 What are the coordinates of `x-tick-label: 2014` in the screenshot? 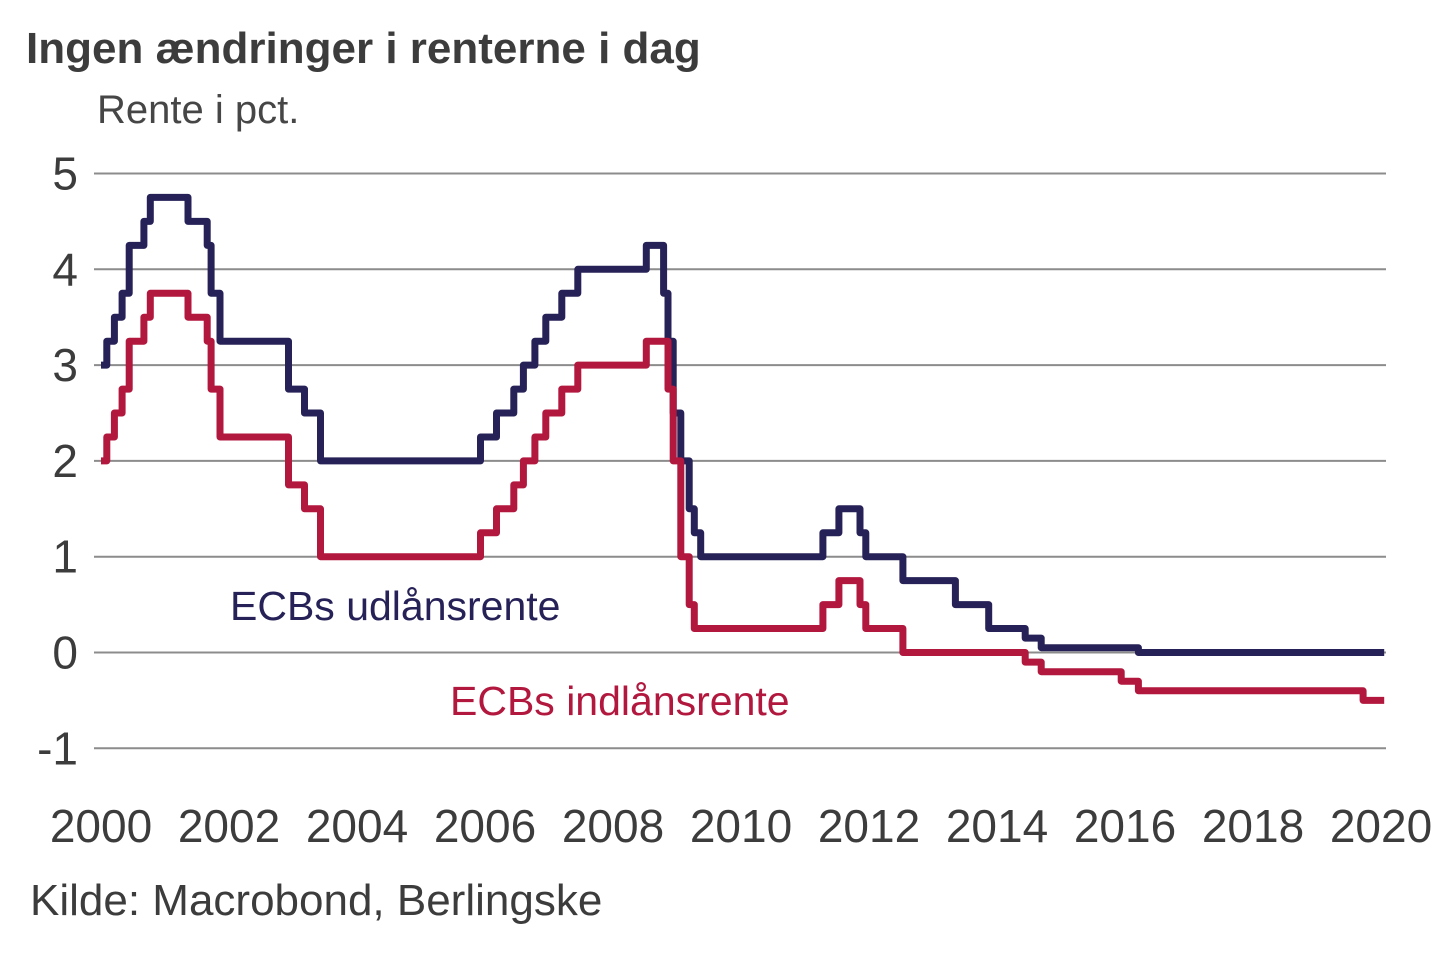 It's located at (997, 826).